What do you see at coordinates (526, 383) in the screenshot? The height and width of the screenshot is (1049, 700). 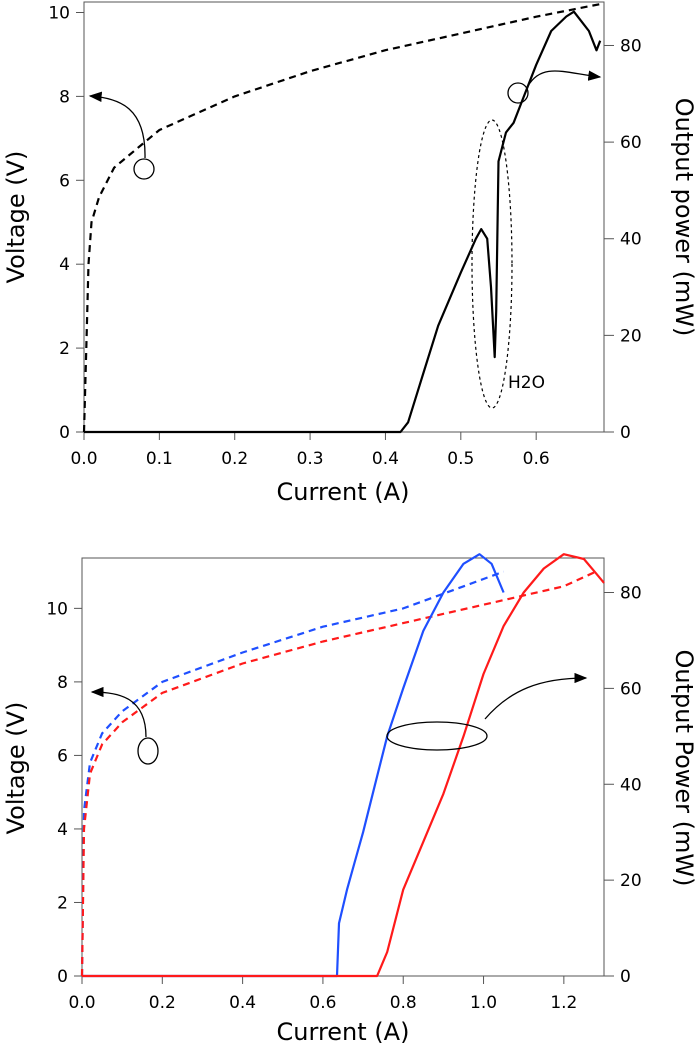 I see `h2o-annotation: H2O` at bounding box center [526, 383].